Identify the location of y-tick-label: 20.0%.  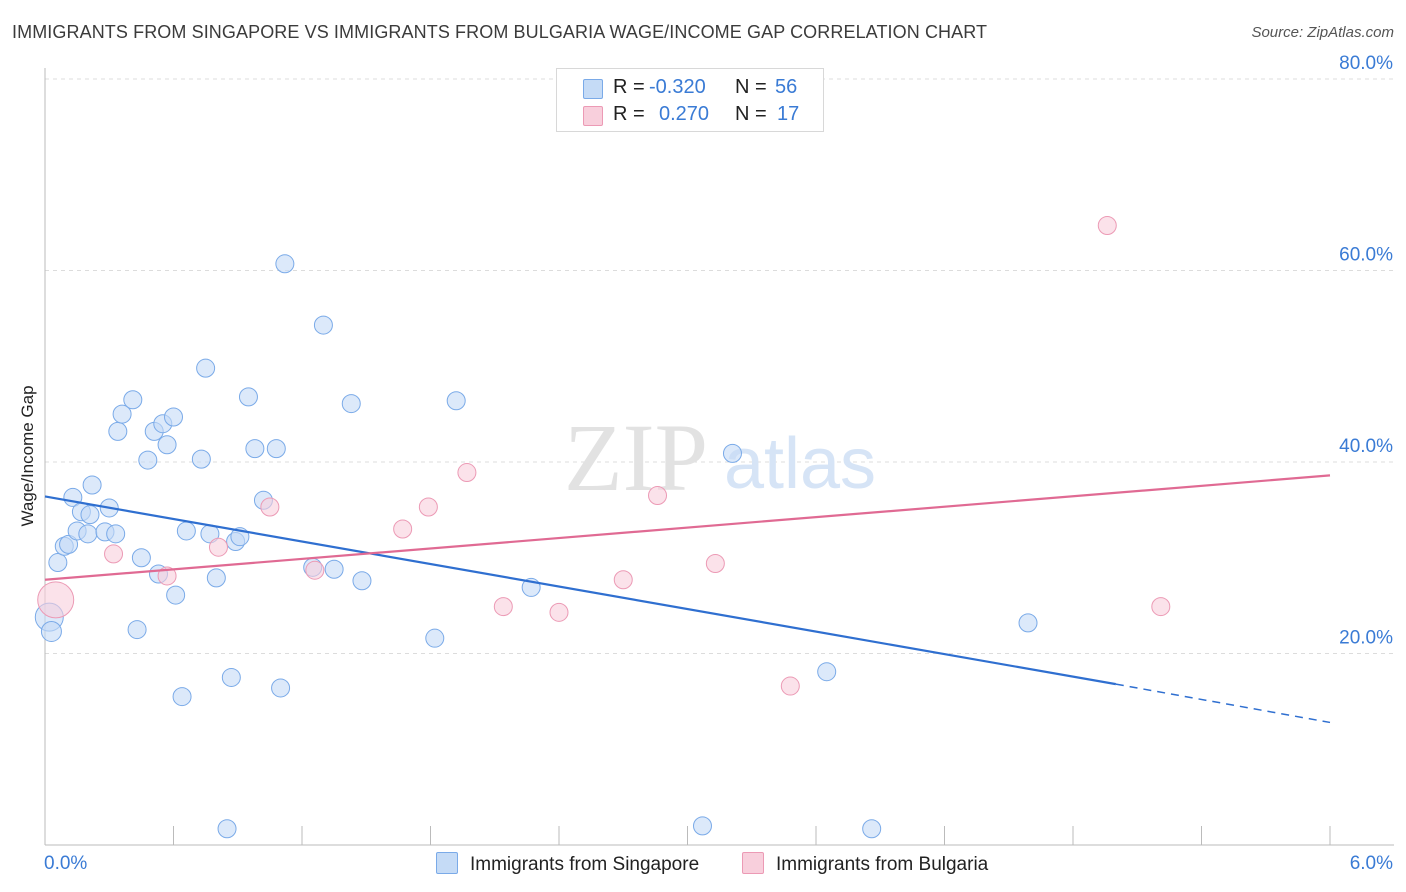
(1366, 638).